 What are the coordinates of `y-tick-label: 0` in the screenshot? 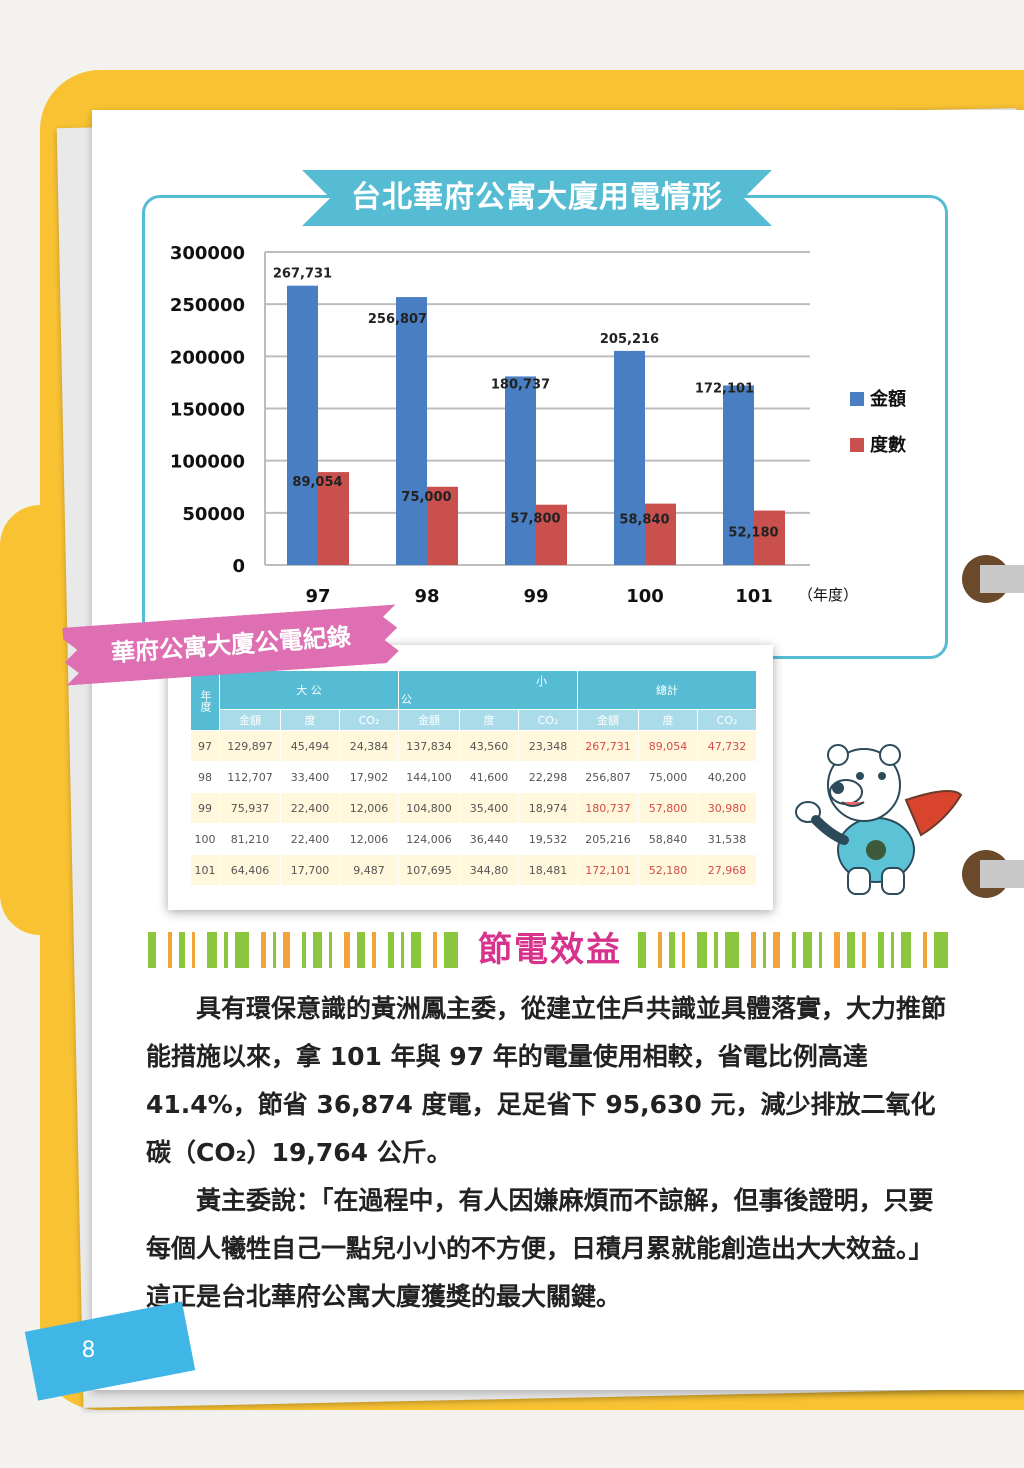 It's located at (238, 566).